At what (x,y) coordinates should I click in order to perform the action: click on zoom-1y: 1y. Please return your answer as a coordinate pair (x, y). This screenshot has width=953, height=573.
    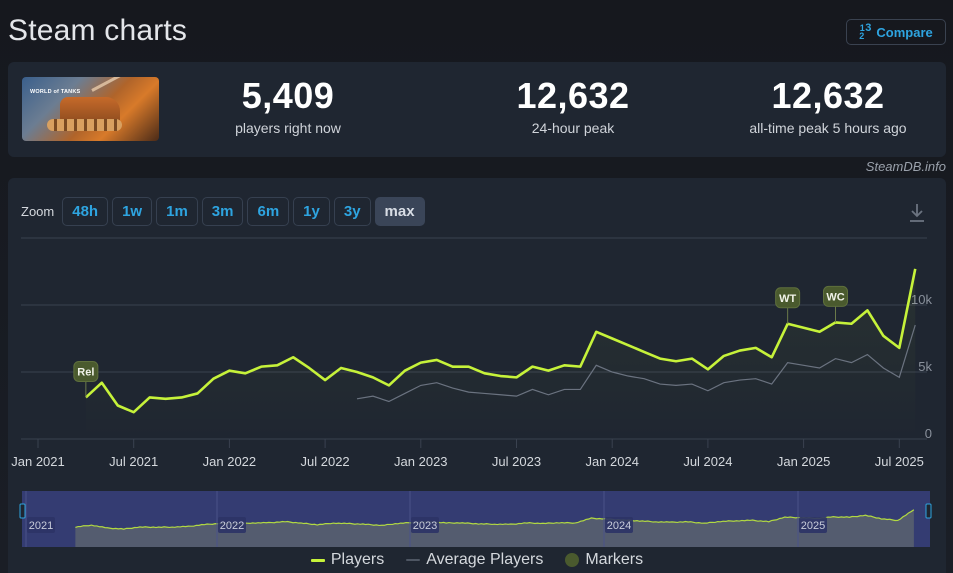
    Looking at the image, I should click on (311, 211).